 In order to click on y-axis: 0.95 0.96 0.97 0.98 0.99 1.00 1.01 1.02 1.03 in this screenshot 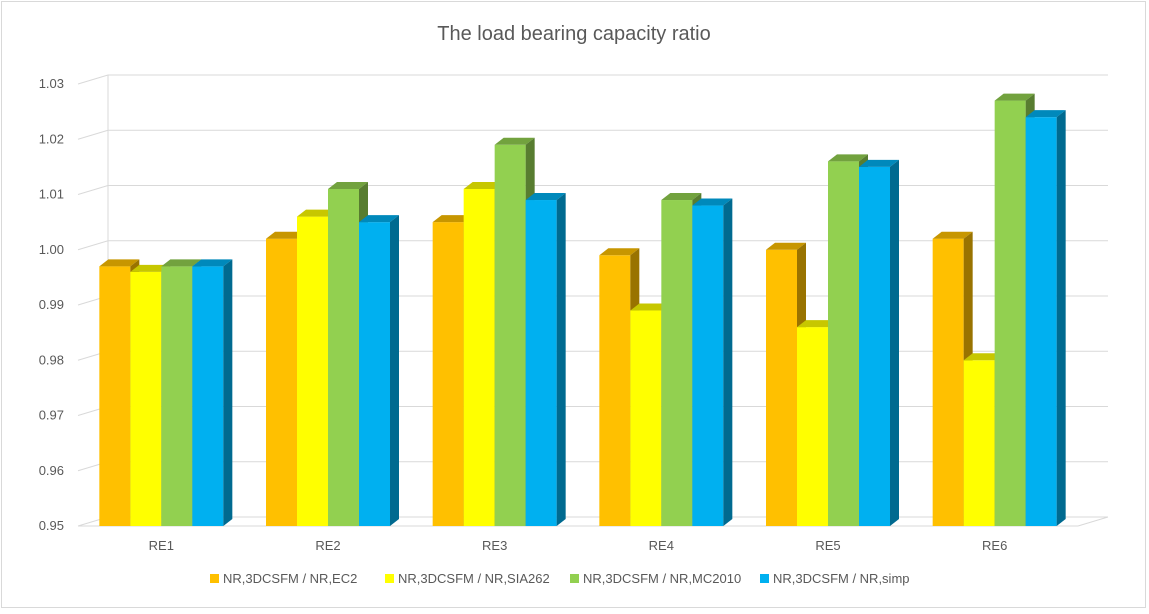, I will do `click(51, 304)`.